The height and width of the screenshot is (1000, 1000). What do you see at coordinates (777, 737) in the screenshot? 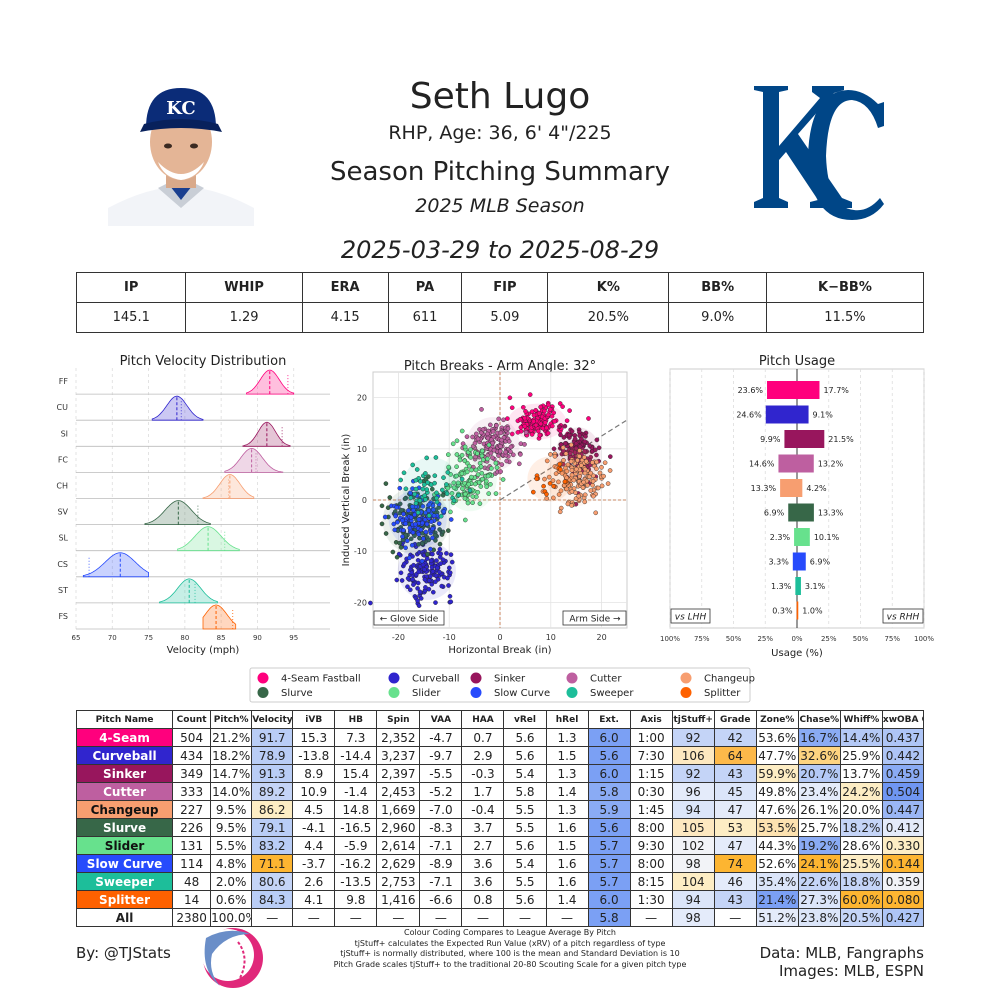
I see `pitch-stat-cell: 53.6%` at bounding box center [777, 737].